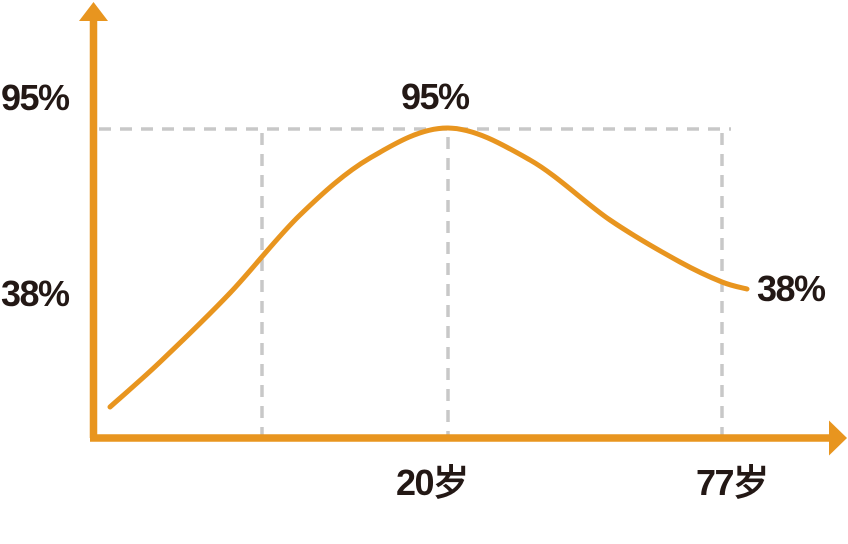  I want to click on curve-end-value-label: 38%, so click(791, 288).